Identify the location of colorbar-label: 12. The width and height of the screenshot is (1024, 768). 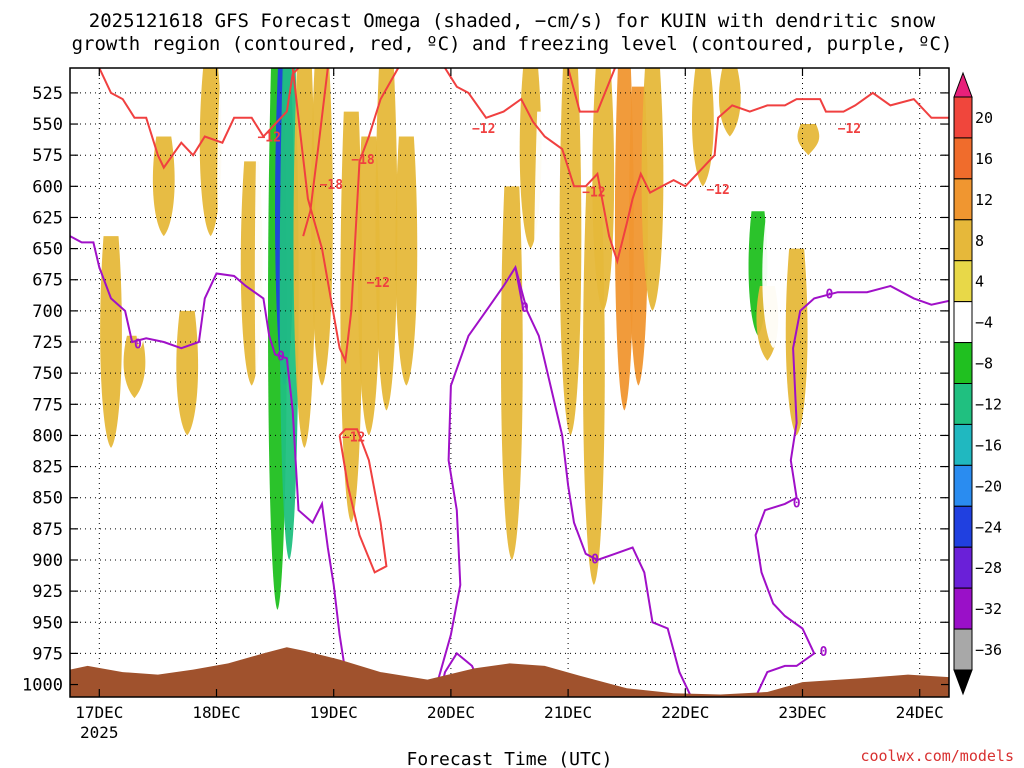
(984, 200).